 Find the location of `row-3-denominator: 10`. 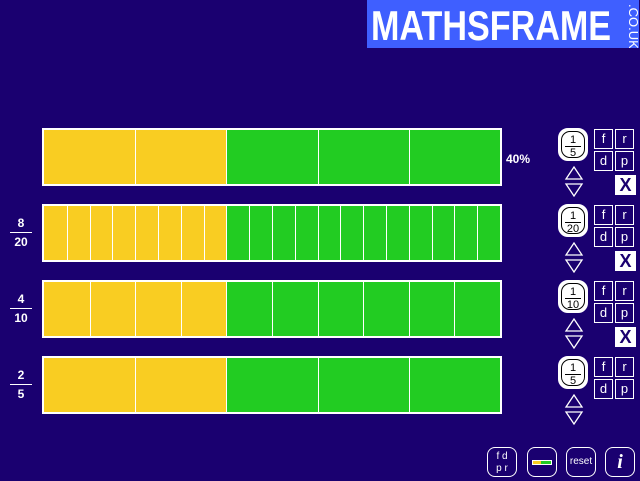

row-3-denominator: 10 is located at coordinates (21, 318).